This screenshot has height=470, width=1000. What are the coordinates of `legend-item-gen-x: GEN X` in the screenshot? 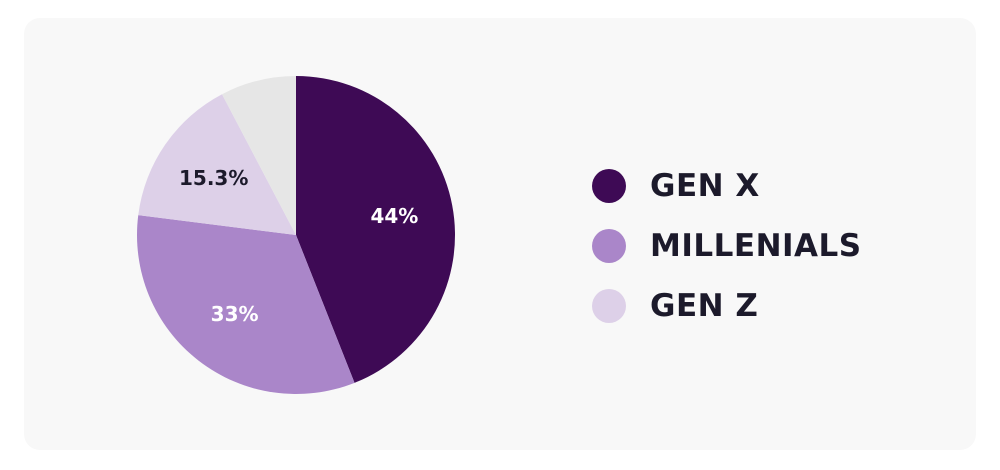 It's located at (727, 186).